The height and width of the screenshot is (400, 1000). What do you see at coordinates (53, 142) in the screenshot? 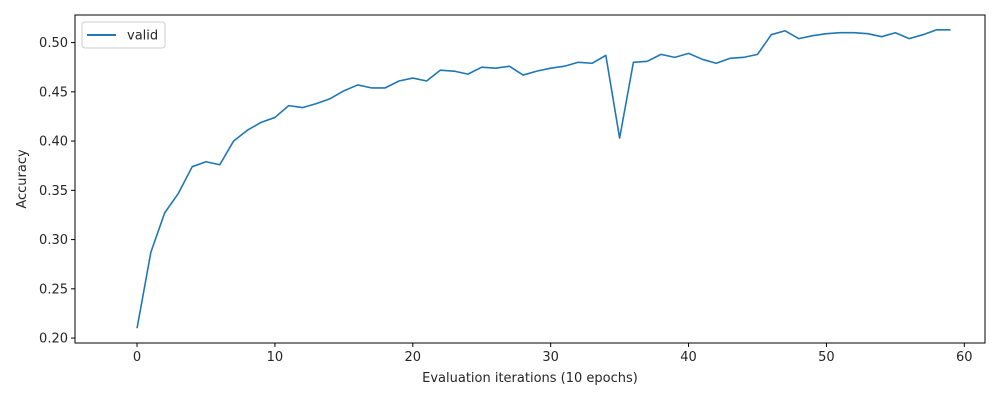
I see `y-tick-label: 0.40` at bounding box center [53, 142].